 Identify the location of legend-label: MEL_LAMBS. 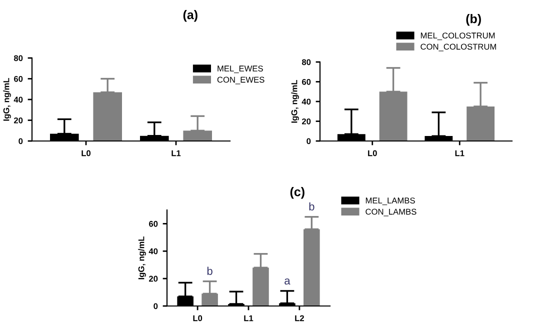
(390, 202).